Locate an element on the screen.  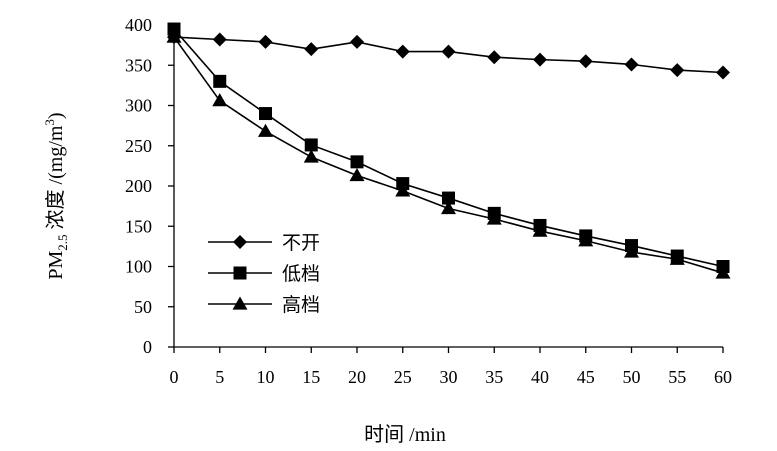
y-tick-label: 50 is located at coordinates (143, 307).